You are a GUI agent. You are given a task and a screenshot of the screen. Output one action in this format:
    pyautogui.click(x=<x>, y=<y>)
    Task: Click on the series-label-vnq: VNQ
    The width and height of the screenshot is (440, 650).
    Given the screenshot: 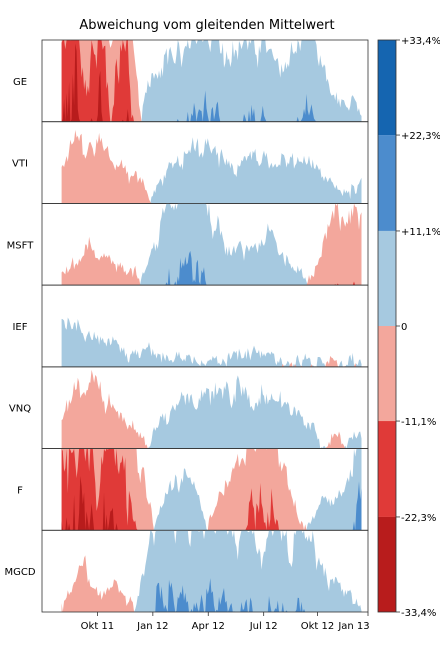 What is the action you would take?
    pyautogui.click(x=20, y=409)
    